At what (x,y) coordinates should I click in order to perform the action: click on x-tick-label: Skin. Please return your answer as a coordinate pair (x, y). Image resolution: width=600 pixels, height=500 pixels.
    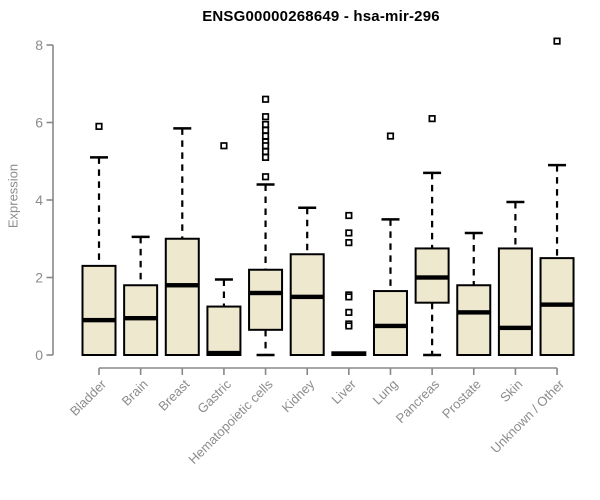
    Looking at the image, I should click on (511, 391).